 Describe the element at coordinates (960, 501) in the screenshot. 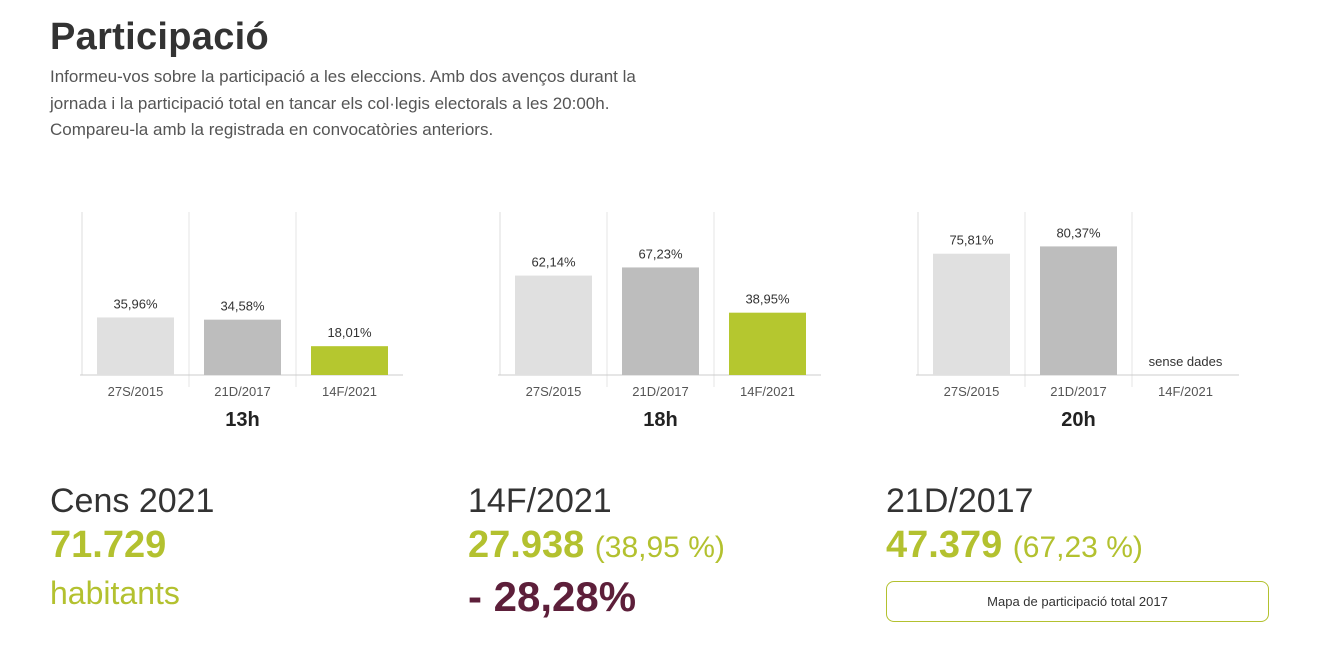

I see `previous-label: 21D/2017` at that location.